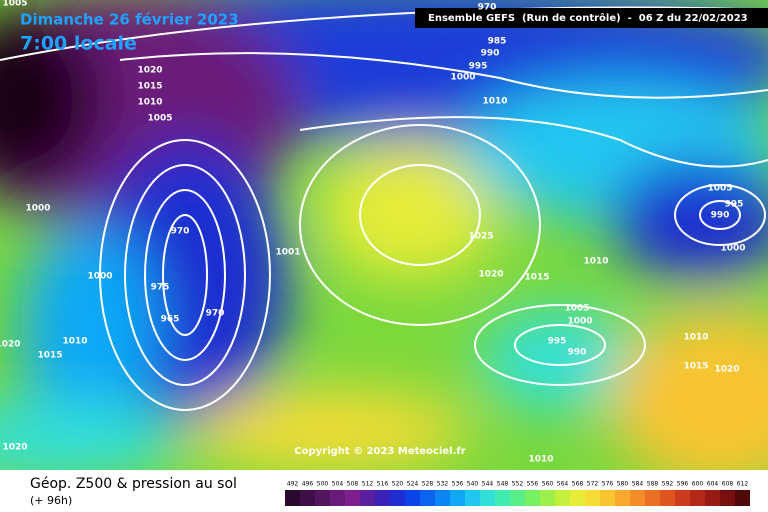 Image resolution: width=768 pixels, height=512 pixels. What do you see at coordinates (428, 484) in the screenshot?
I see `colorbar-label: 528` at bounding box center [428, 484].